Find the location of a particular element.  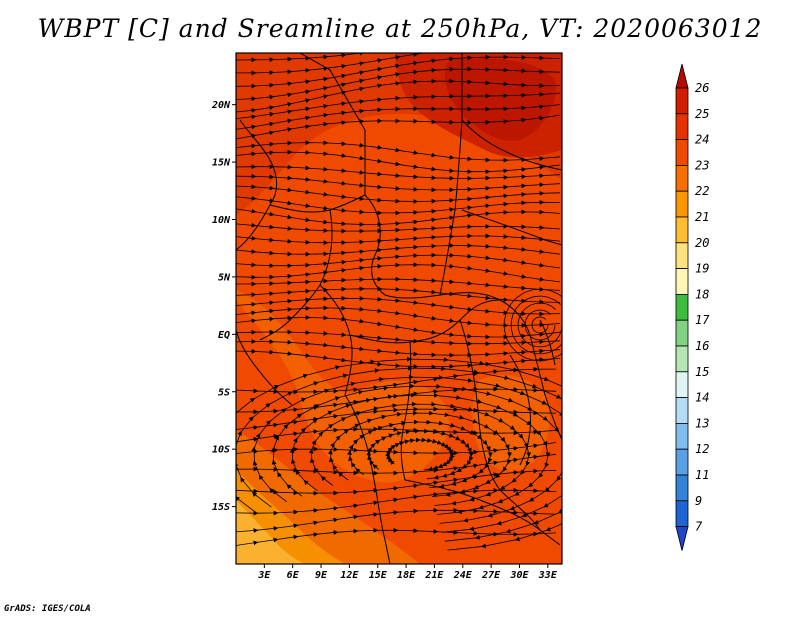

colorbar-label: 23 is located at coordinates (702, 165).